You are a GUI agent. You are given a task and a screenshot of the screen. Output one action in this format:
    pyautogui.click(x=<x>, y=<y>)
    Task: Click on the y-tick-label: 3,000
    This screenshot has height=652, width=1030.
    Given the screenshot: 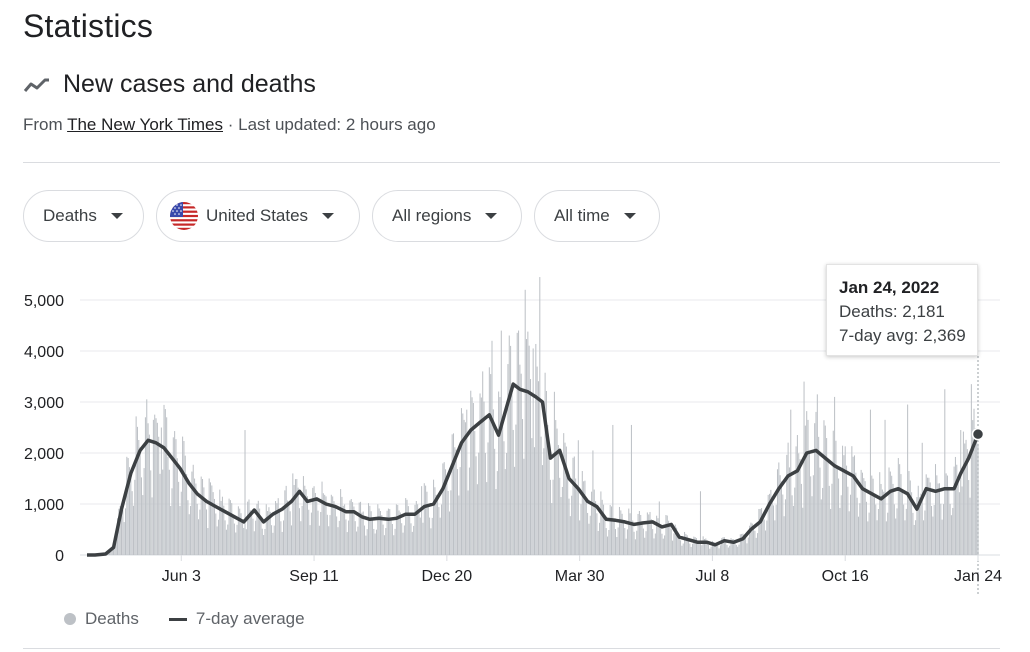 What is the action you would take?
    pyautogui.click(x=44, y=403)
    